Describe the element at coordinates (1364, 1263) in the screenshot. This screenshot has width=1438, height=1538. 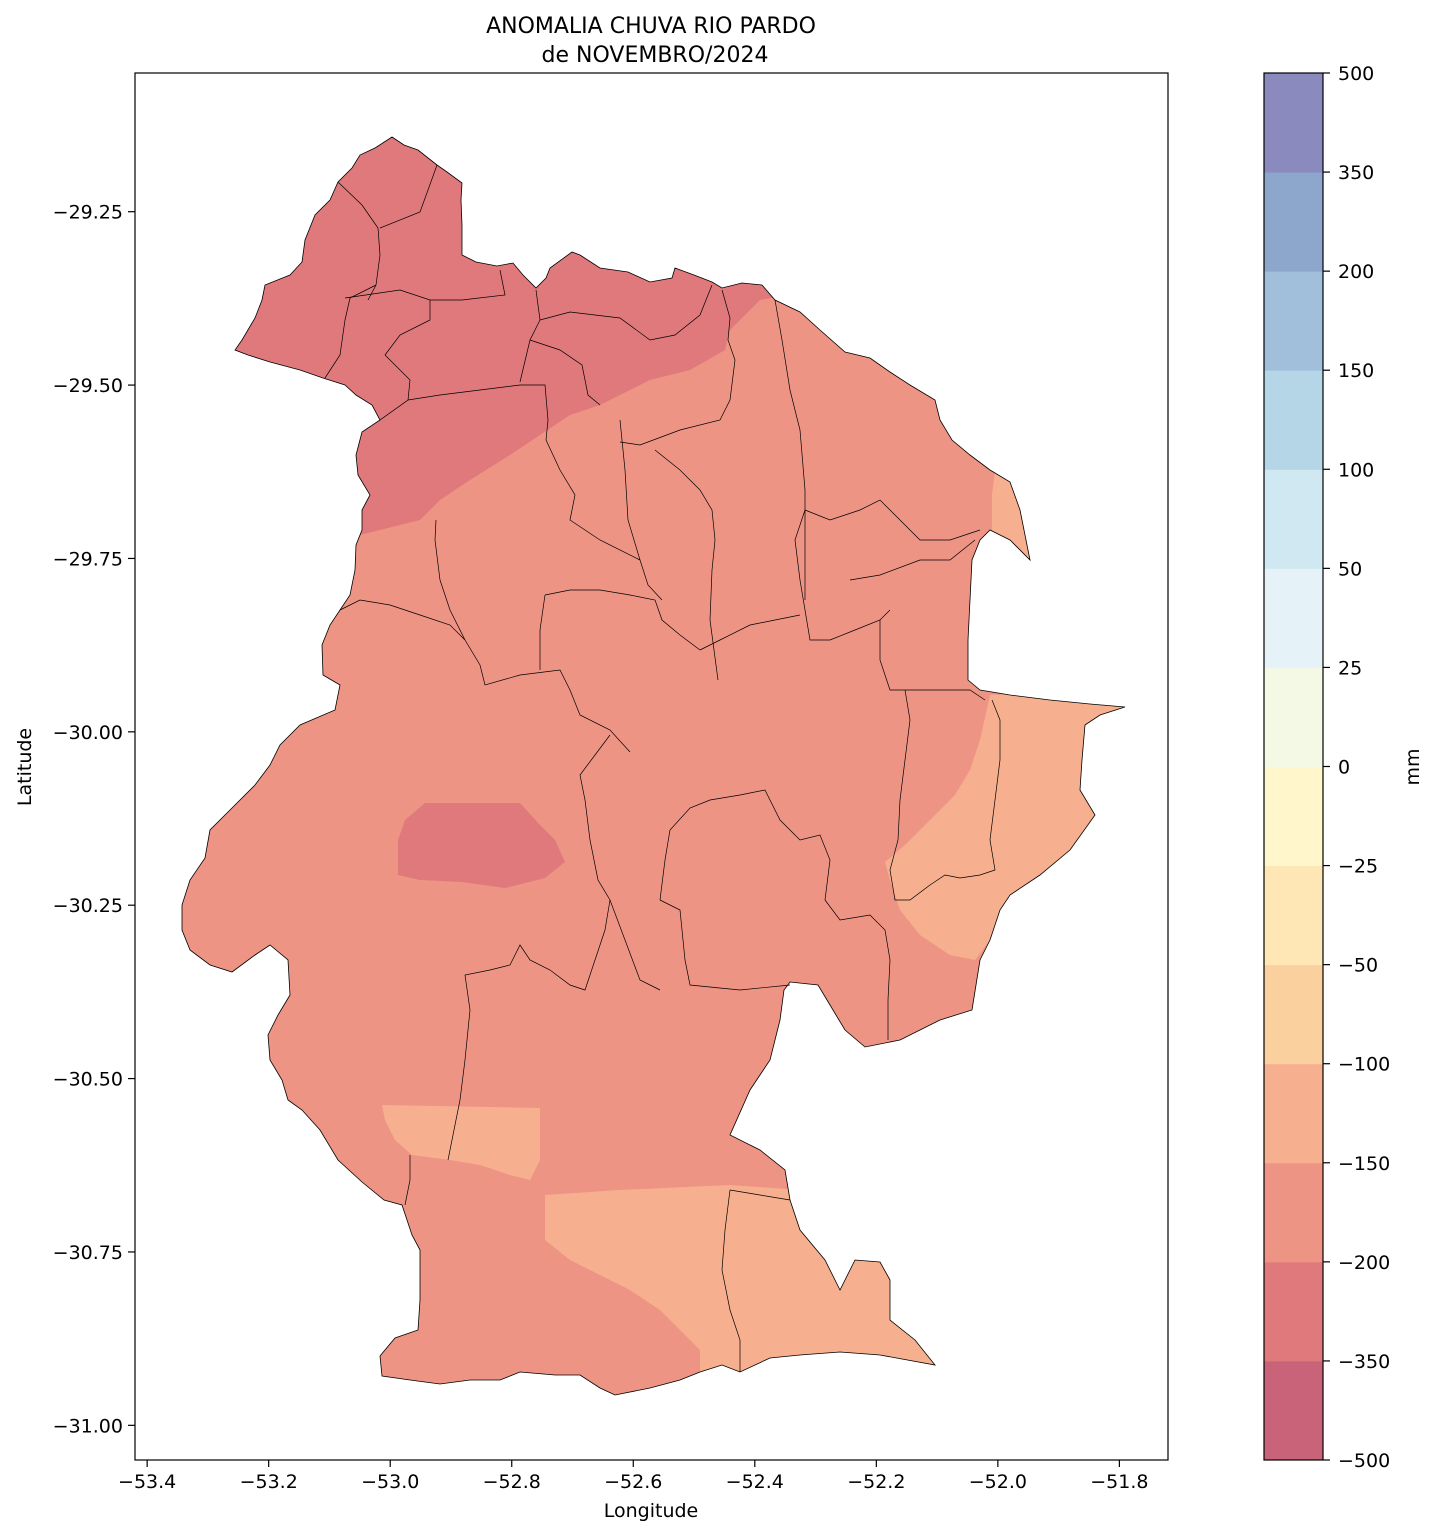
I see `colorbar-tick-label: −200` at that location.